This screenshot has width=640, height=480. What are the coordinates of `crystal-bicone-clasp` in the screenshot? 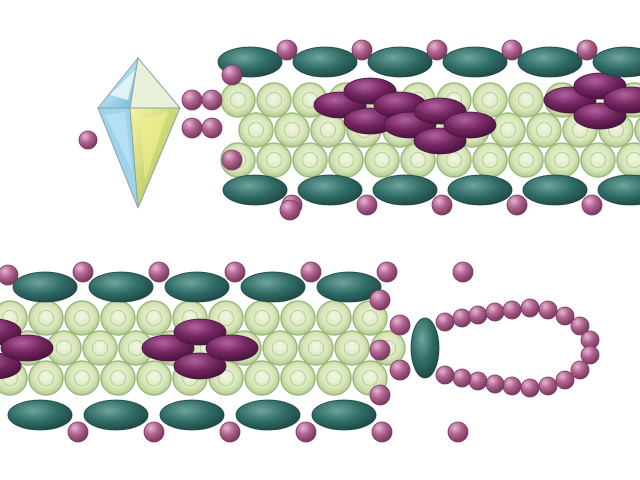 It's located at (139, 132).